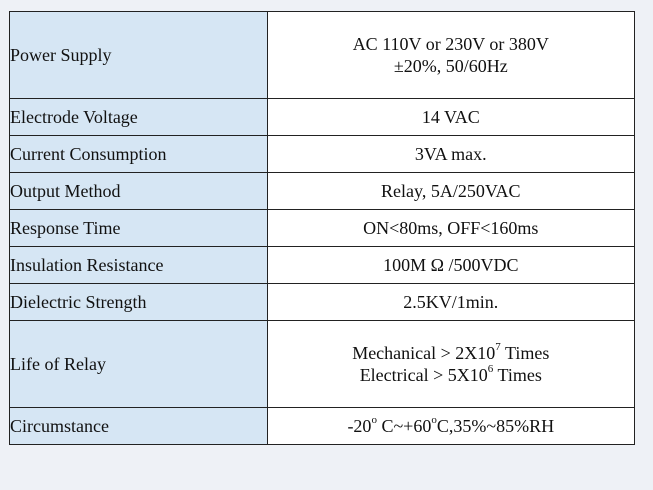  I want to click on row-label: Dielectric Strength, so click(138, 302).